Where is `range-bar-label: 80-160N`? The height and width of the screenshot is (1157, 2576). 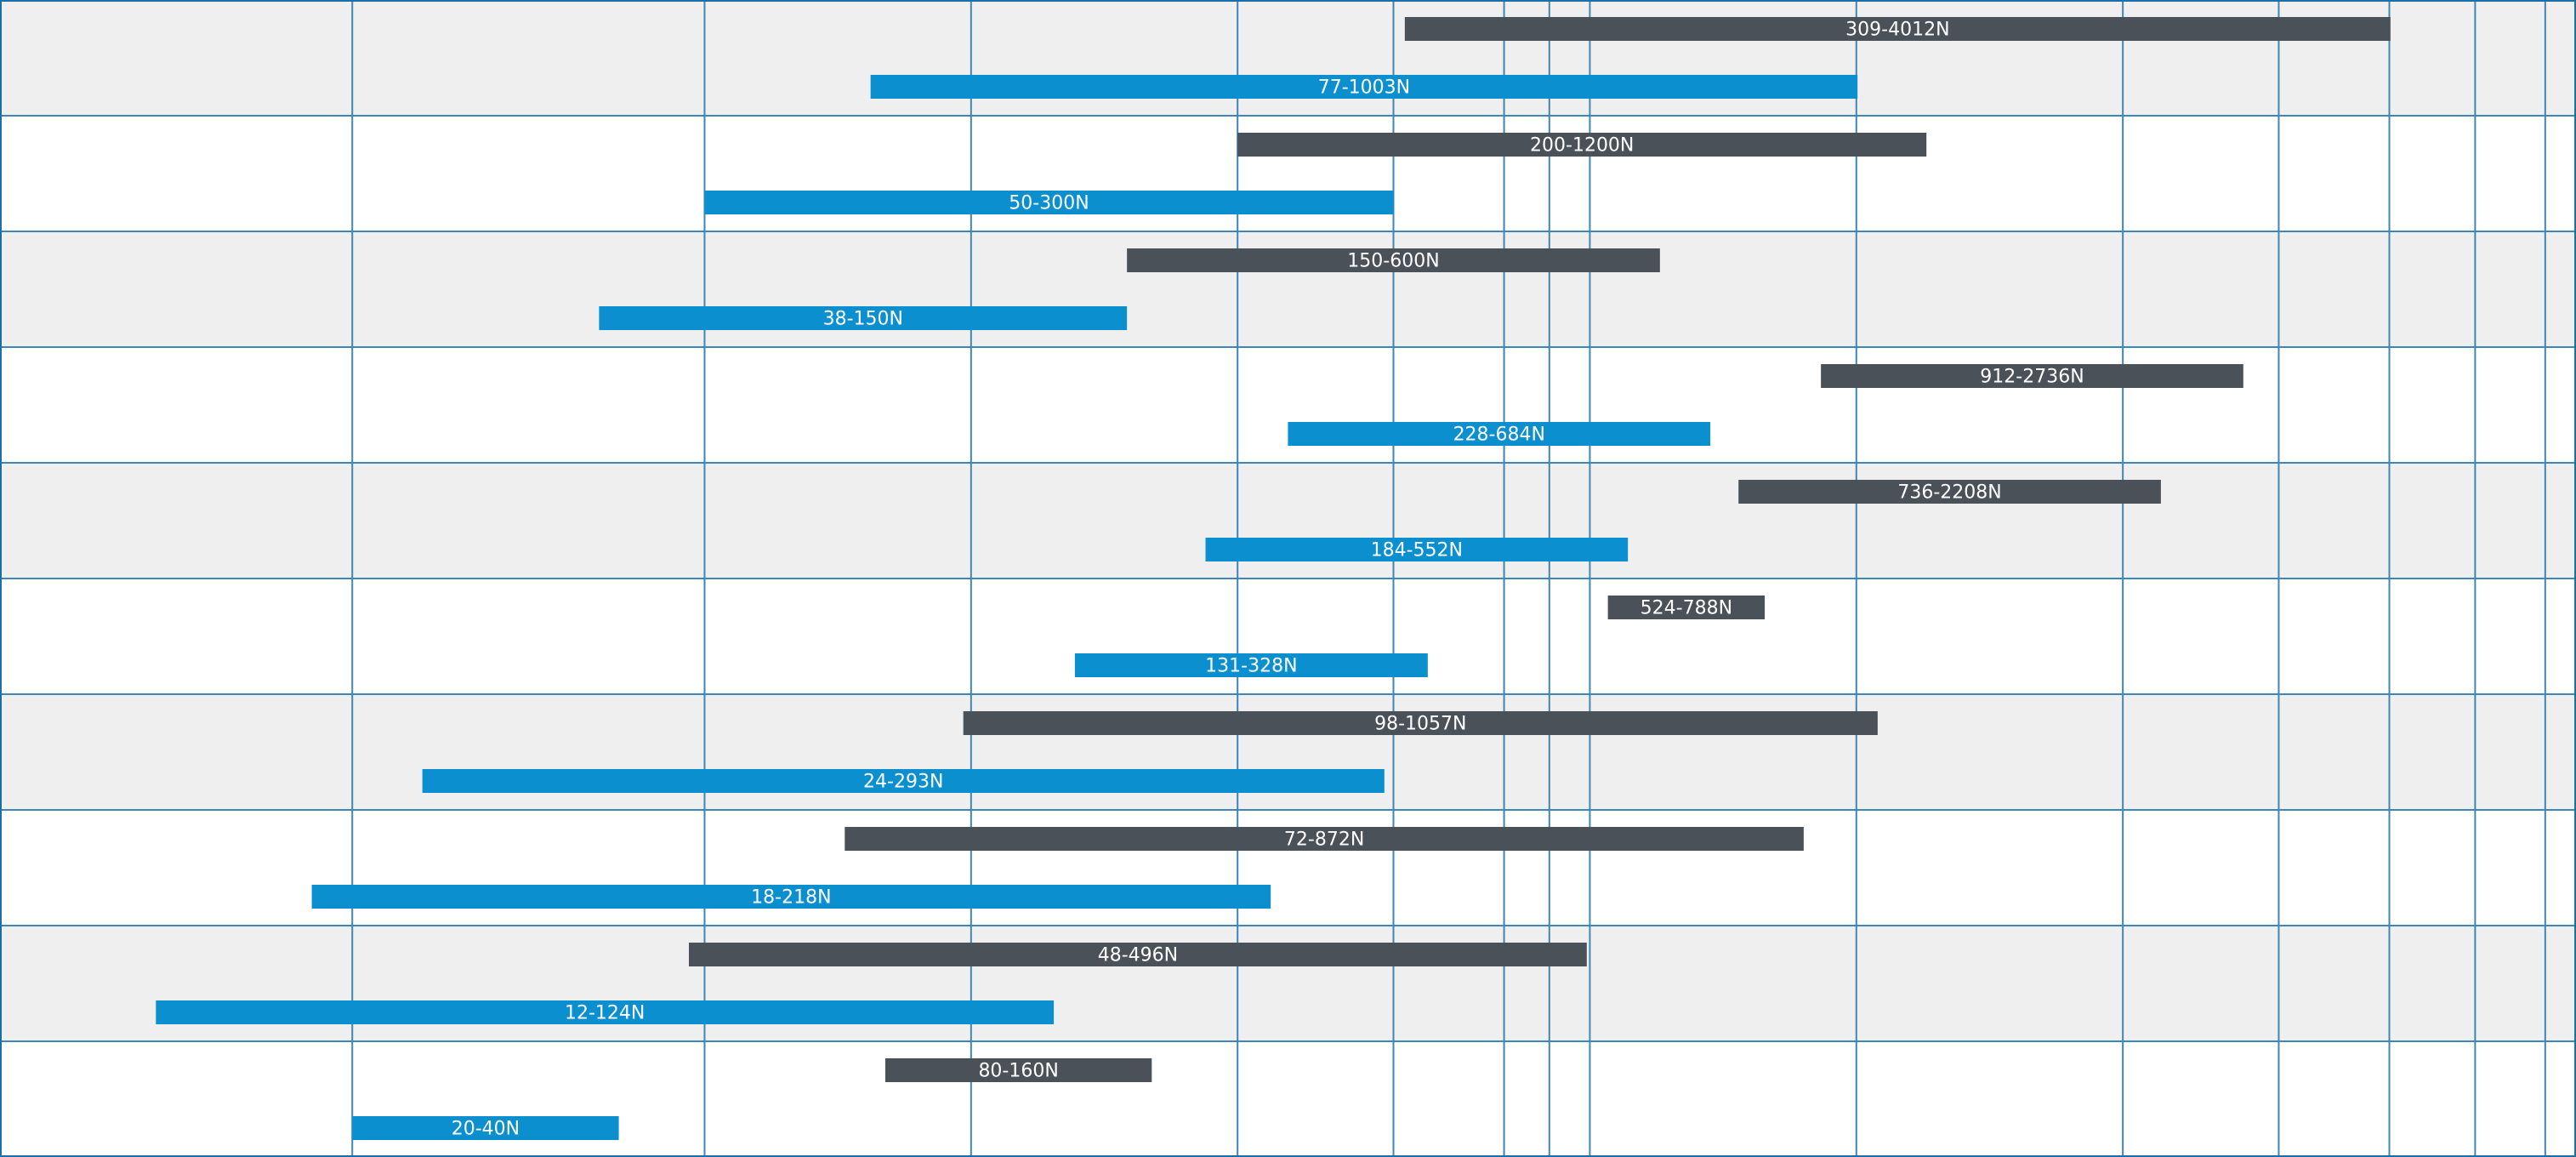
range-bar-label: 80-160N is located at coordinates (1018, 1071).